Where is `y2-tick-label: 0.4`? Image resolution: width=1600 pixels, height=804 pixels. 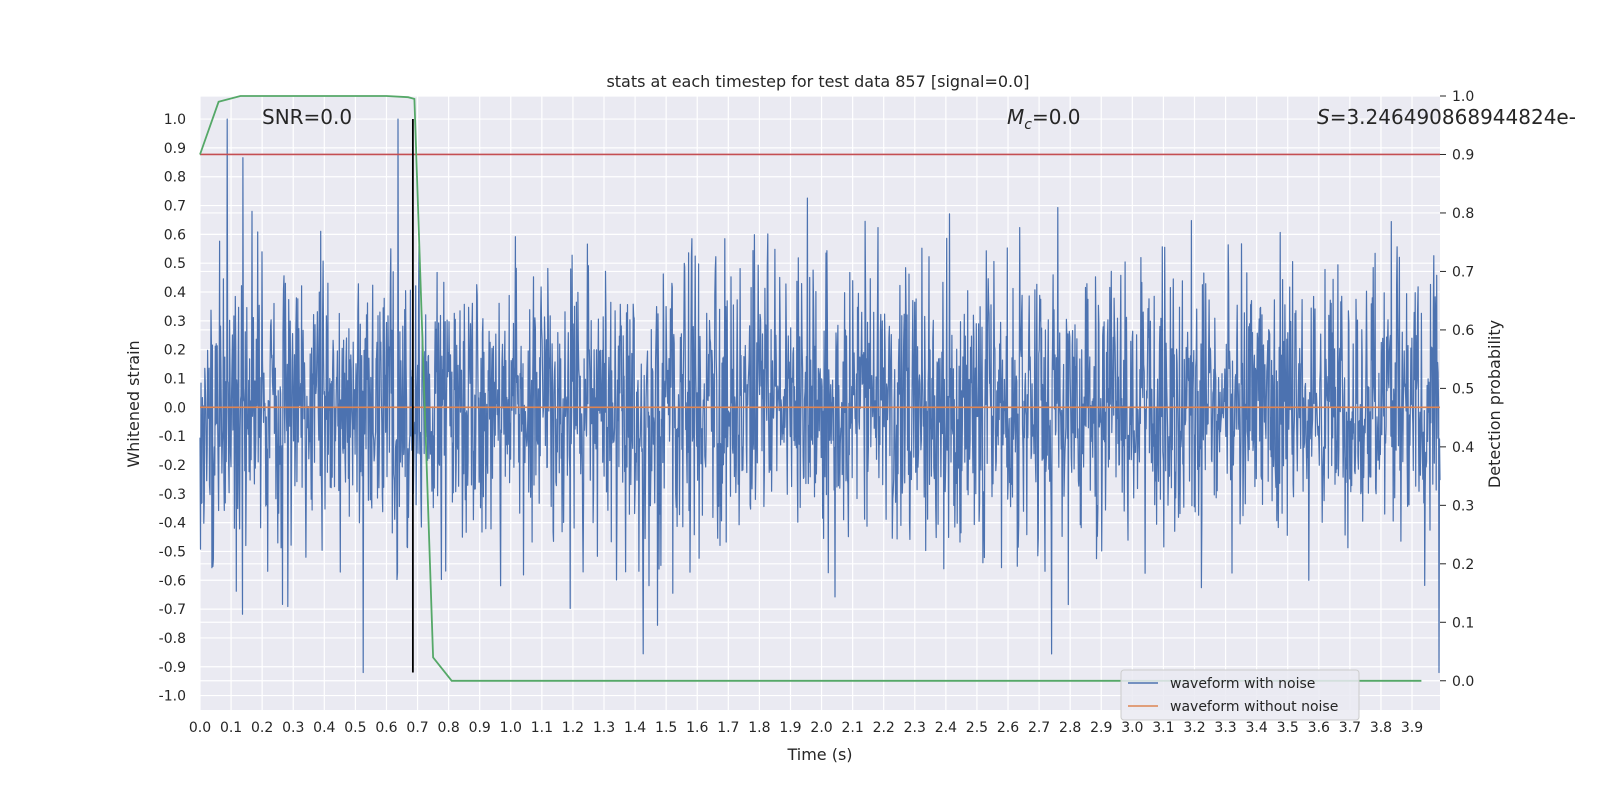 y2-tick-label: 0.4 is located at coordinates (1463, 448).